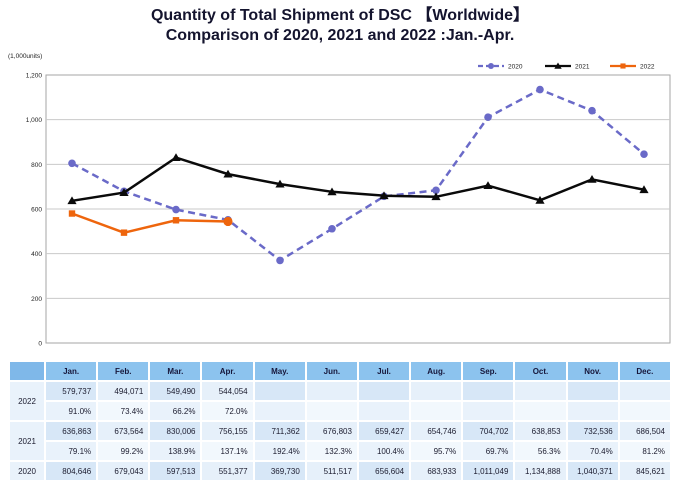 Image resolution: width=680 pixels, height=498 pixels. I want to click on legend-item-2021: 2021, so click(567, 66).